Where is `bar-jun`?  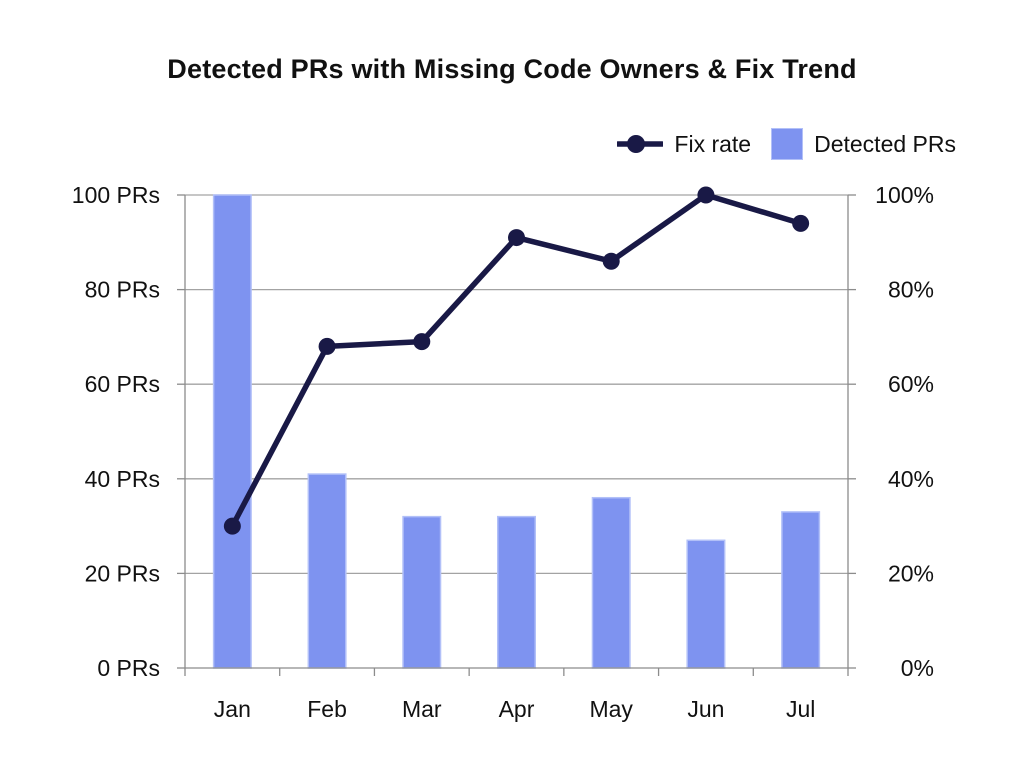 bar-jun is located at coordinates (706, 604).